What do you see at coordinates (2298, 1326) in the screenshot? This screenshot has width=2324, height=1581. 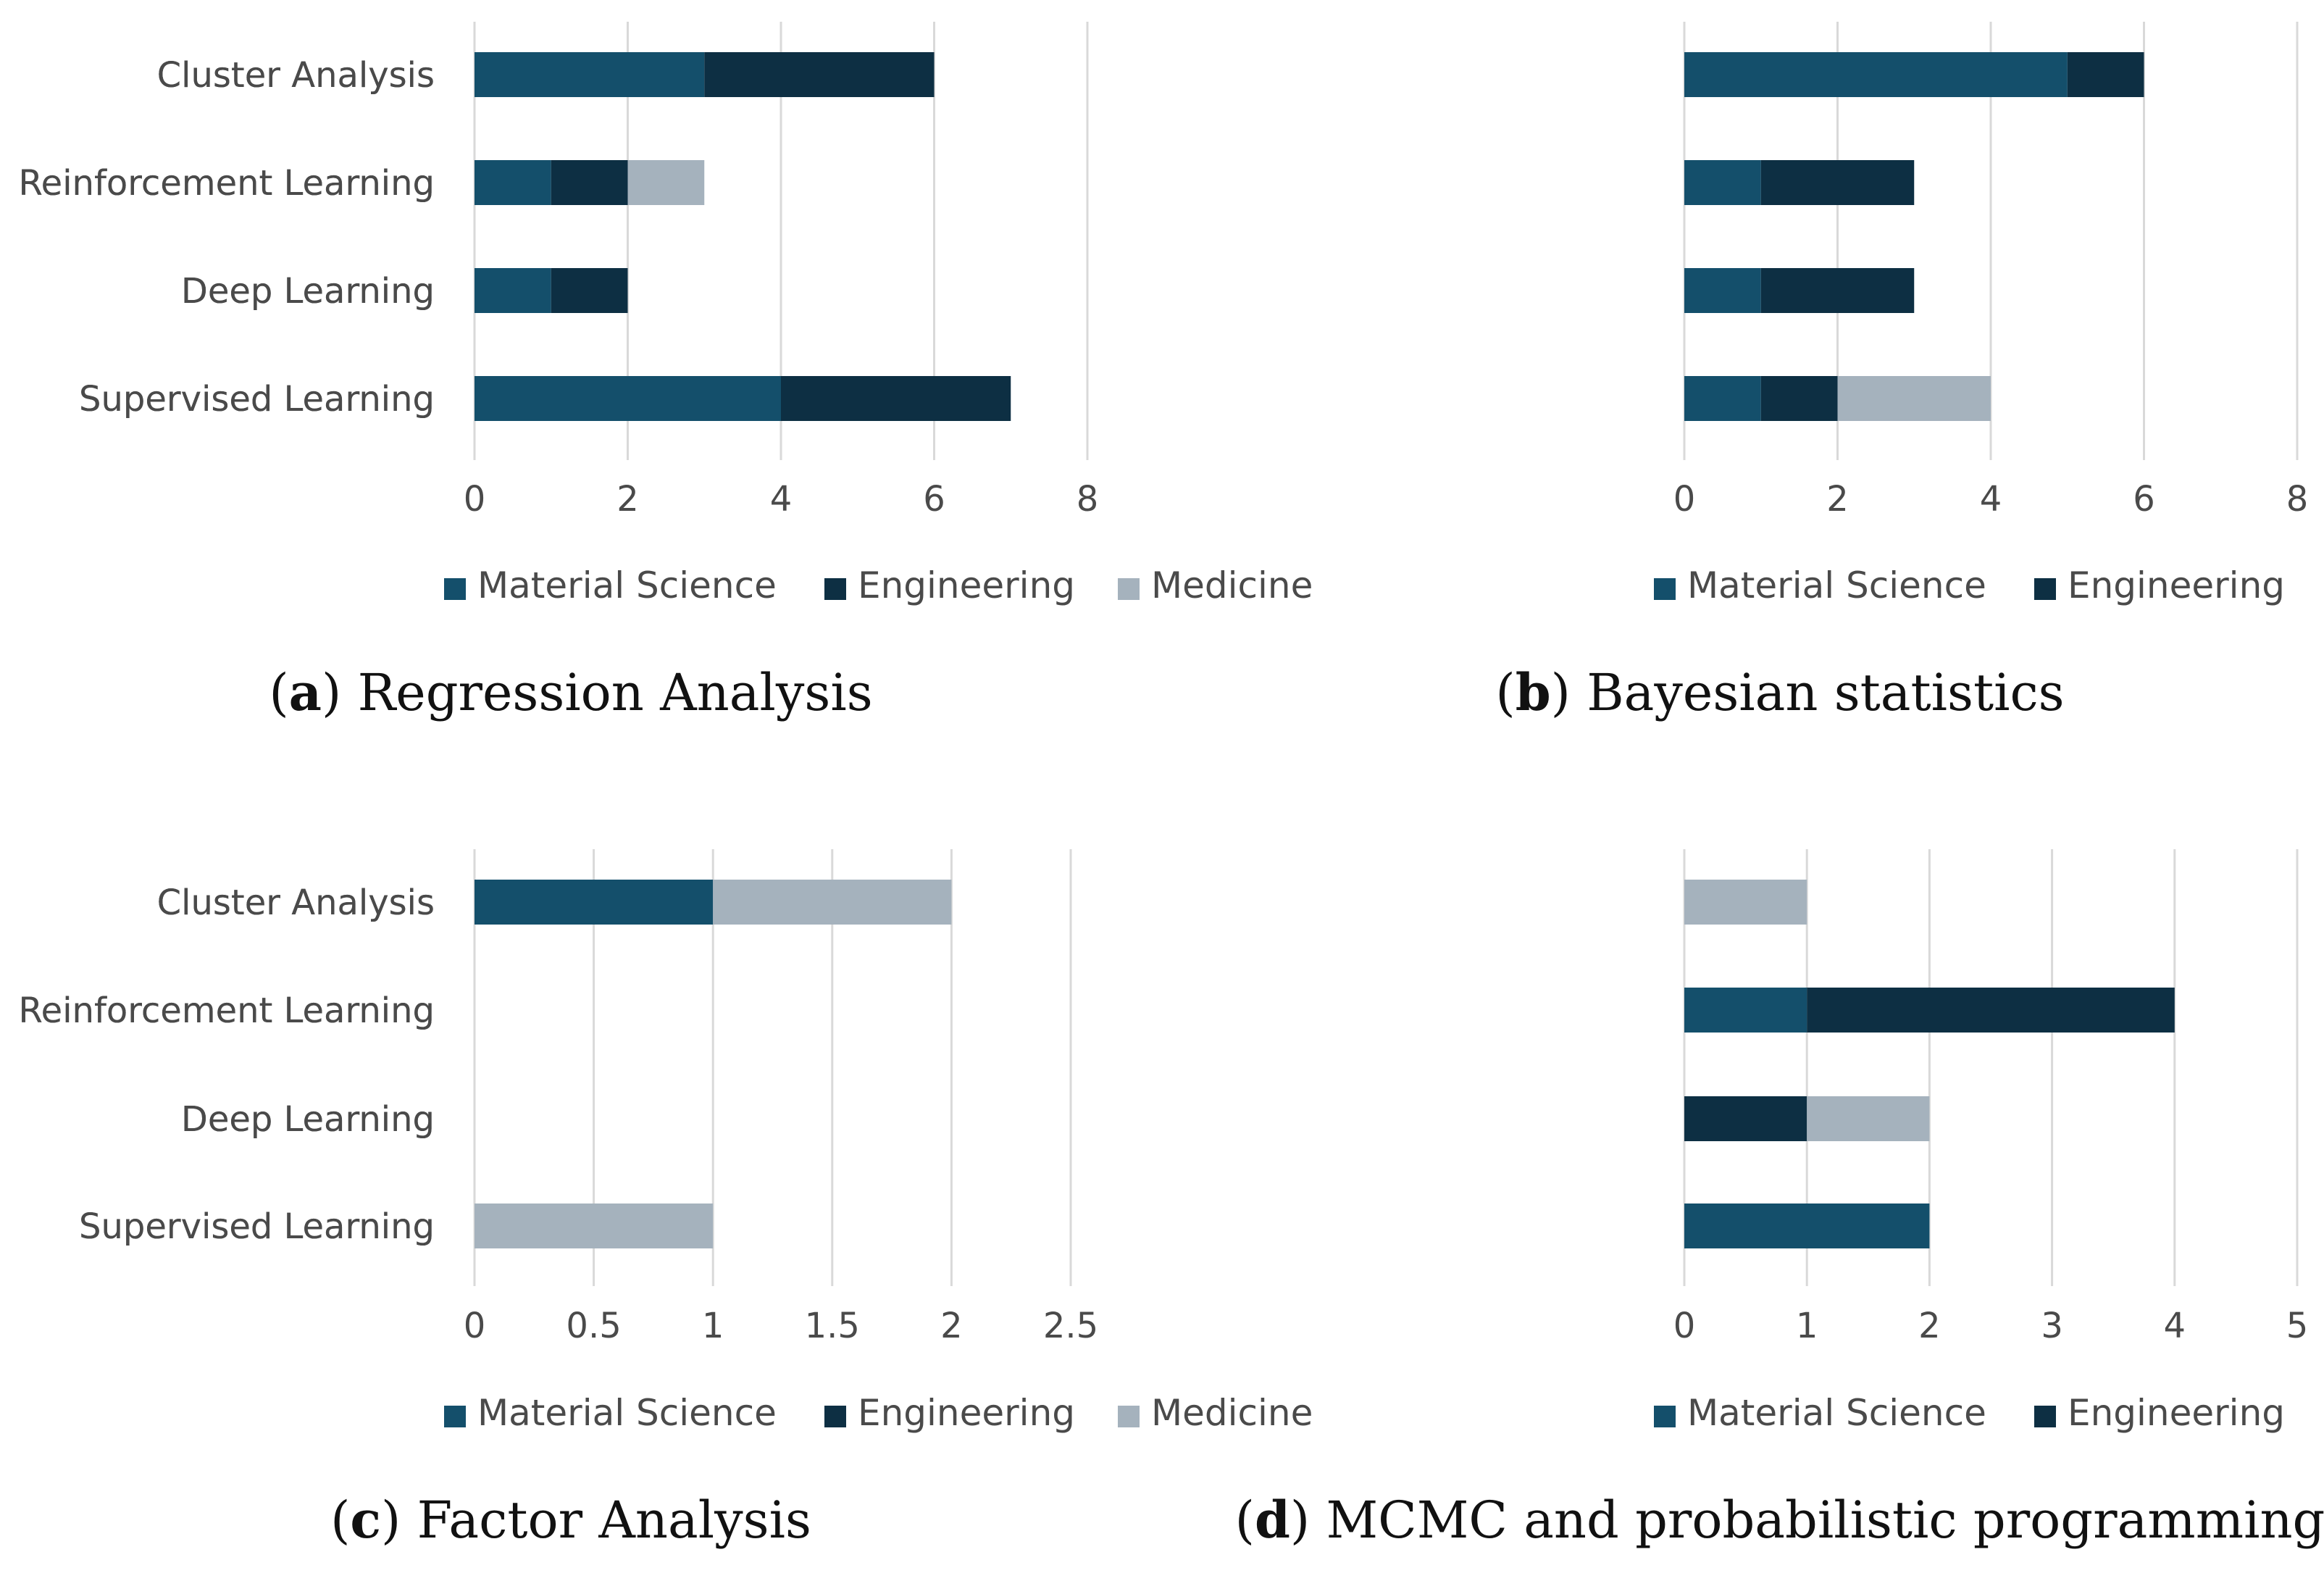 I see `x-tick-label: 5` at bounding box center [2298, 1326].